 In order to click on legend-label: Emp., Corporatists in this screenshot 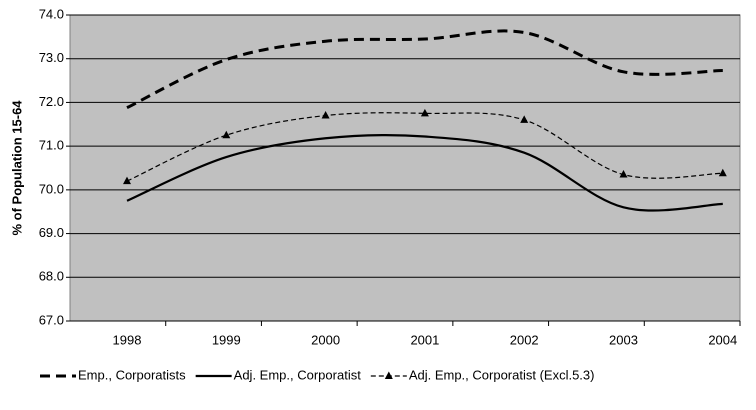, I will do `click(132, 374)`.